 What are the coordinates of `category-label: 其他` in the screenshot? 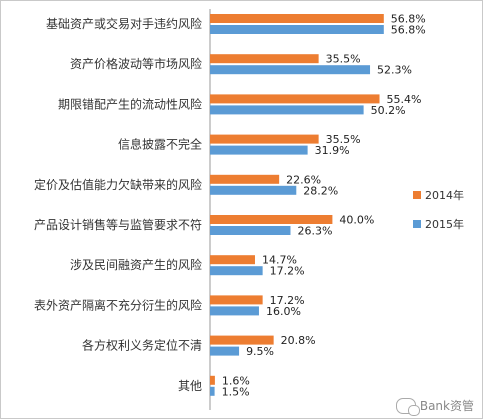 It's located at (190, 386).